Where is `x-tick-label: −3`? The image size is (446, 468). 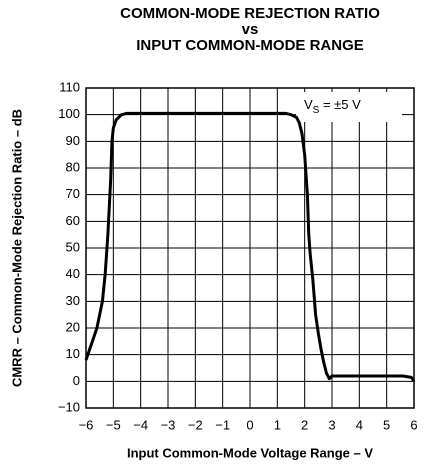 x-tick-label: −3 is located at coordinates (168, 424).